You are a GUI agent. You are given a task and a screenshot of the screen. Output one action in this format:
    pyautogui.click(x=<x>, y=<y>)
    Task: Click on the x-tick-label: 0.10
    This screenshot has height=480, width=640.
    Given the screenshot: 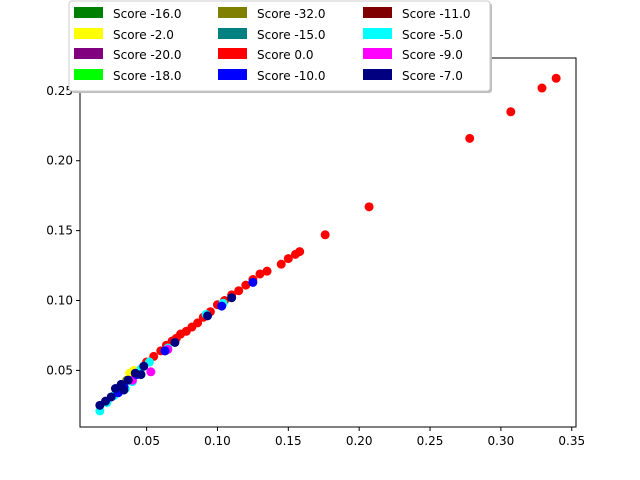 What is the action you would take?
    pyautogui.click(x=217, y=441)
    